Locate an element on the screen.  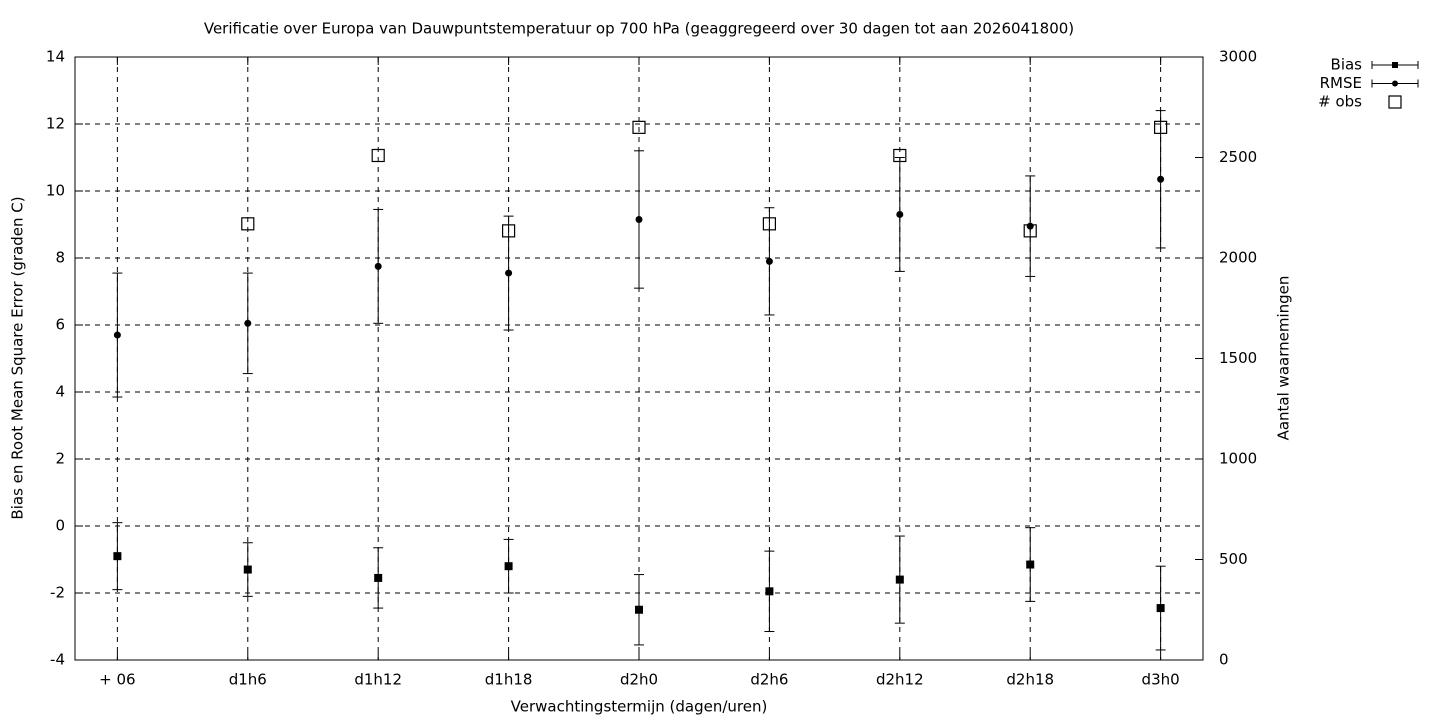
x-tick-label: d3h0 is located at coordinates (1161, 680).